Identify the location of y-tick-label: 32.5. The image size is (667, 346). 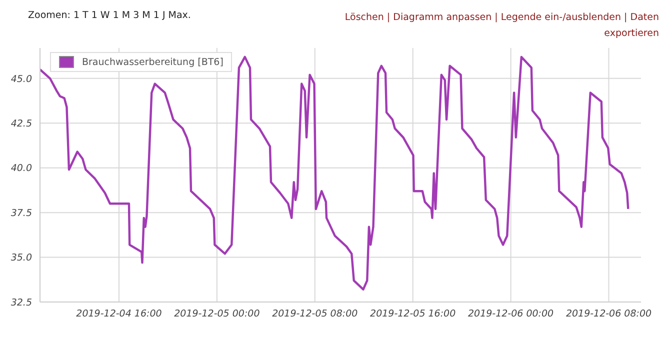
(21, 302).